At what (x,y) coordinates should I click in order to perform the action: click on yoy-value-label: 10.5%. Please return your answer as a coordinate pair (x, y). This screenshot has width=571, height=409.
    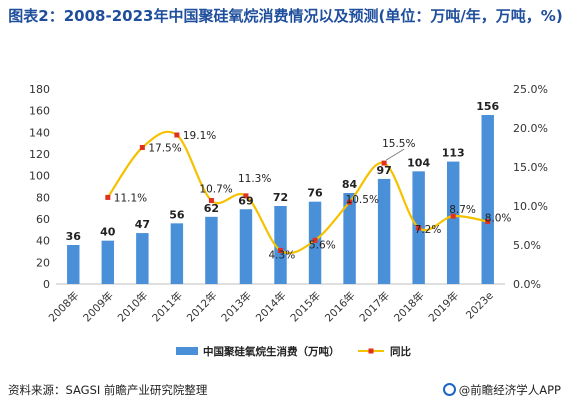
    Looking at the image, I should click on (362, 200).